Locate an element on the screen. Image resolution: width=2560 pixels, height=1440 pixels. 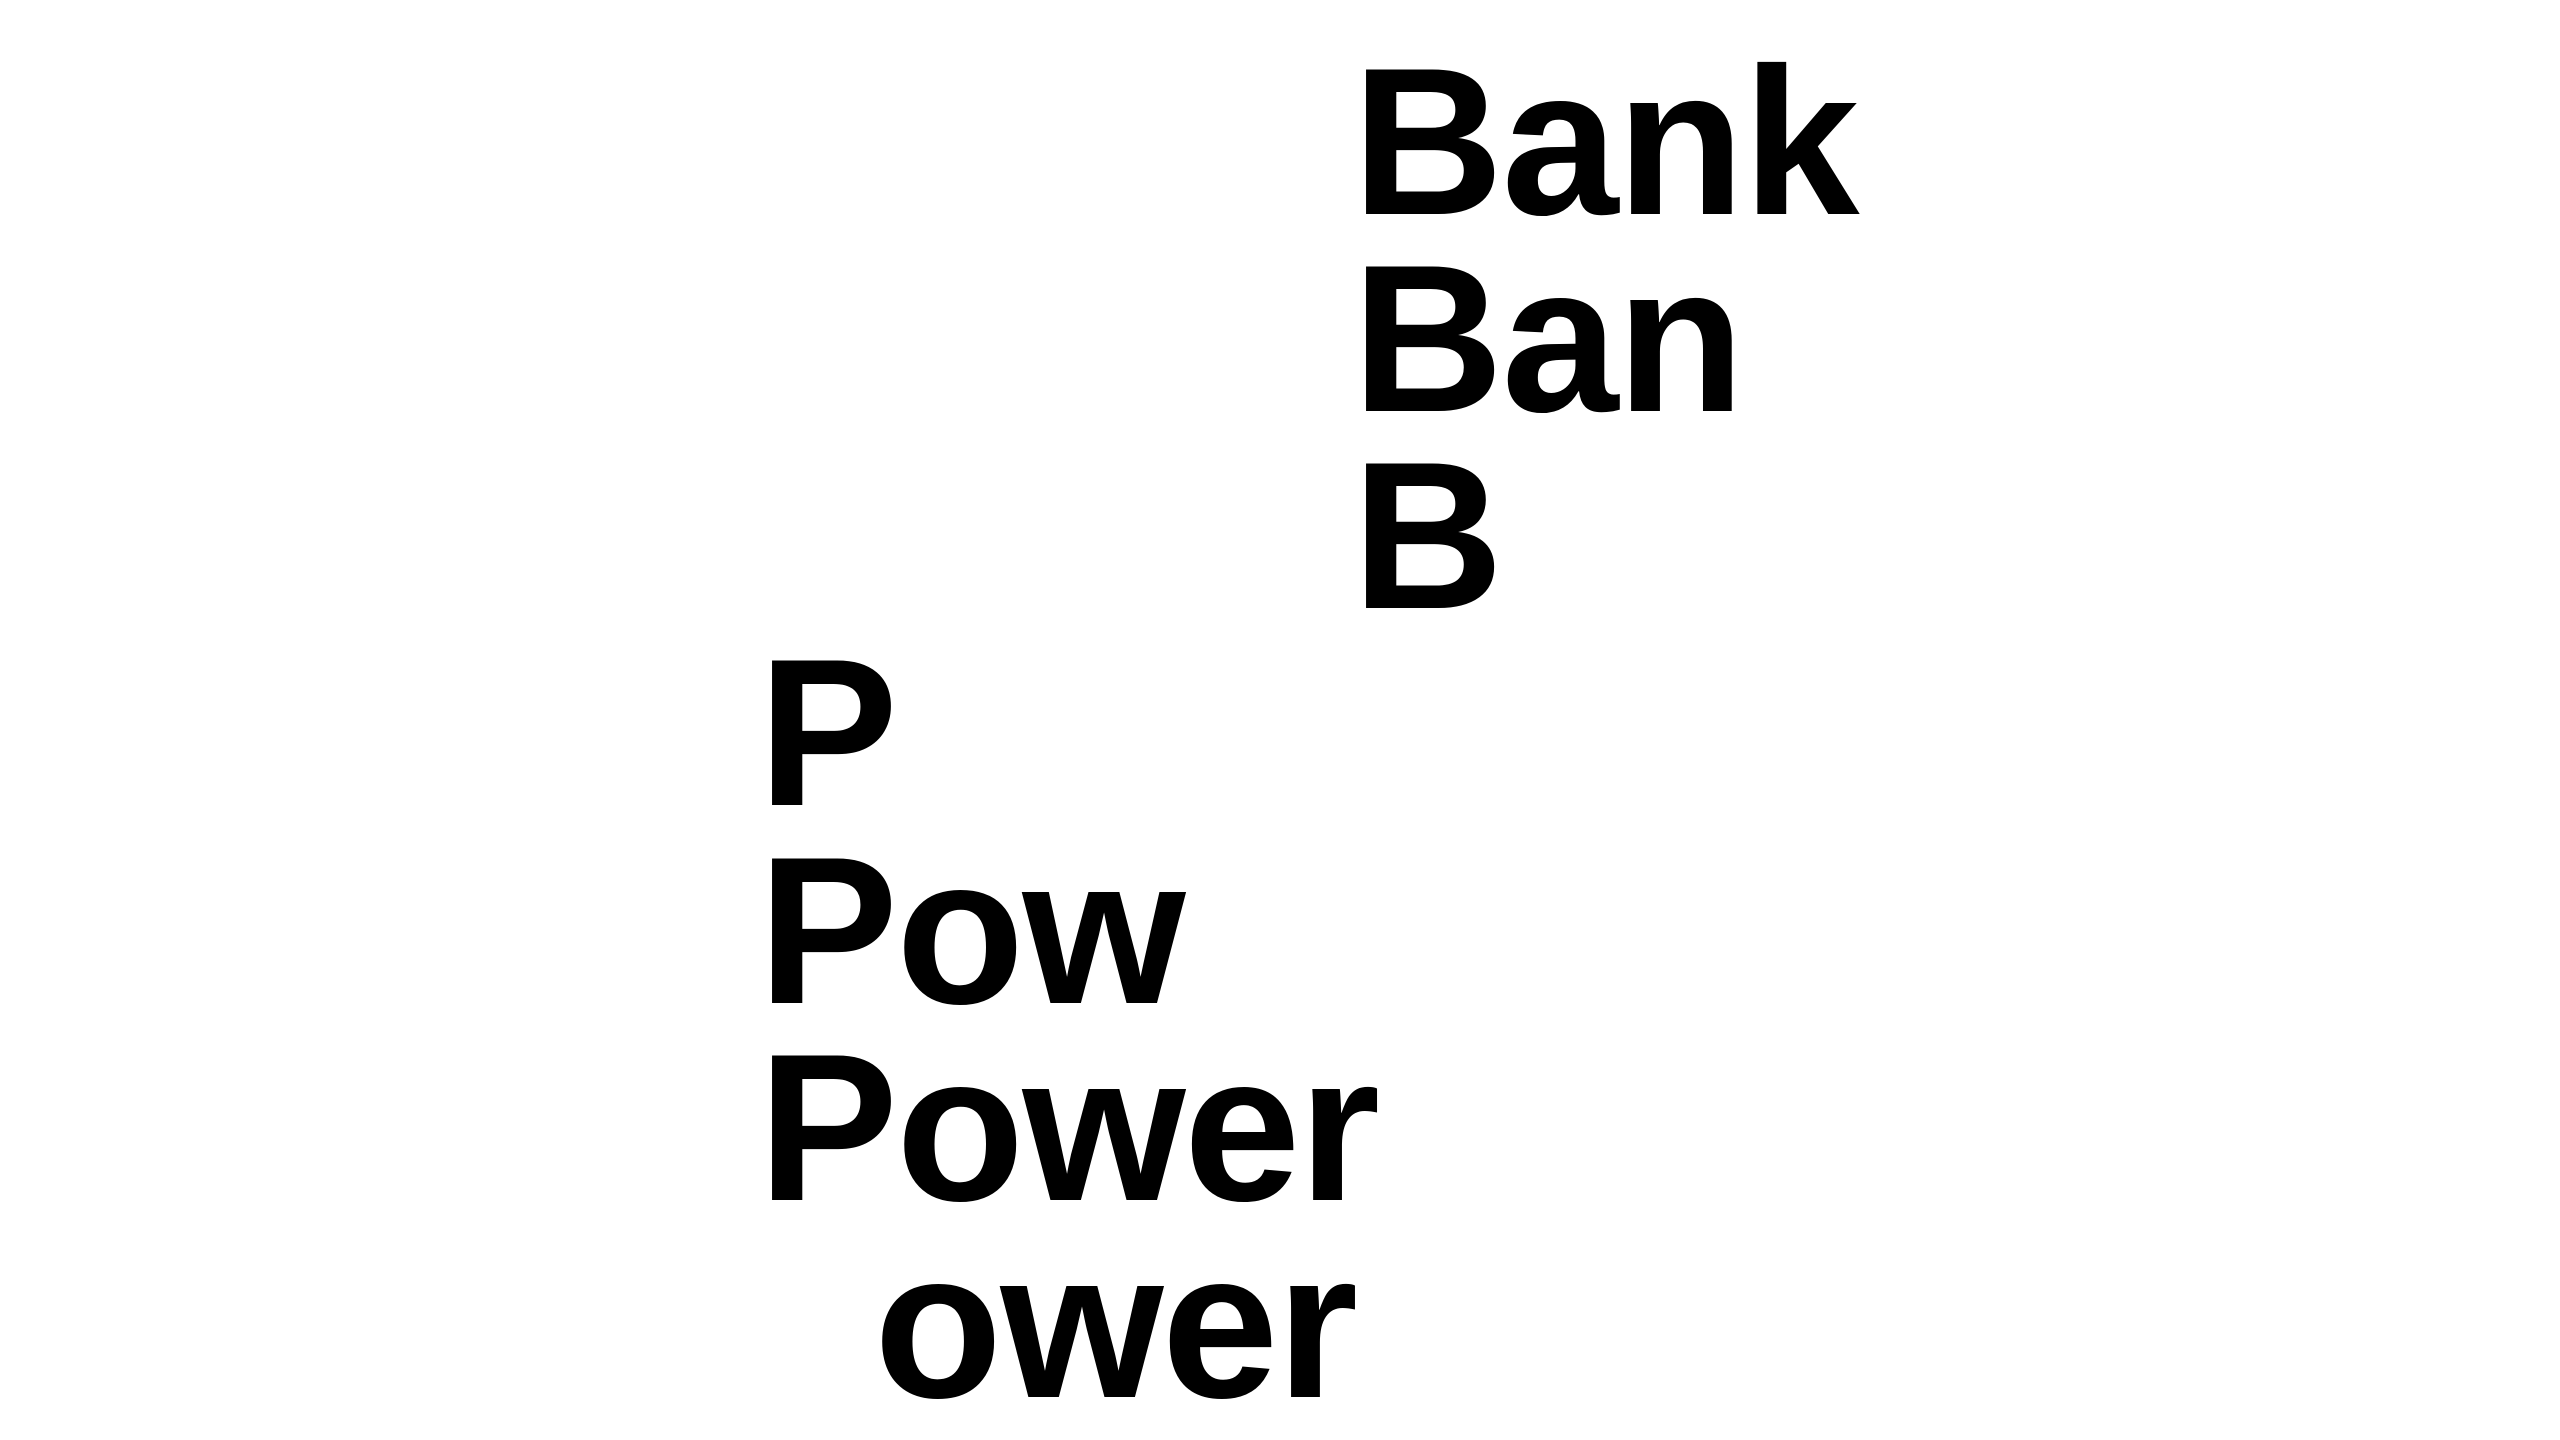
word-pow: Pow is located at coordinates (972, 930).